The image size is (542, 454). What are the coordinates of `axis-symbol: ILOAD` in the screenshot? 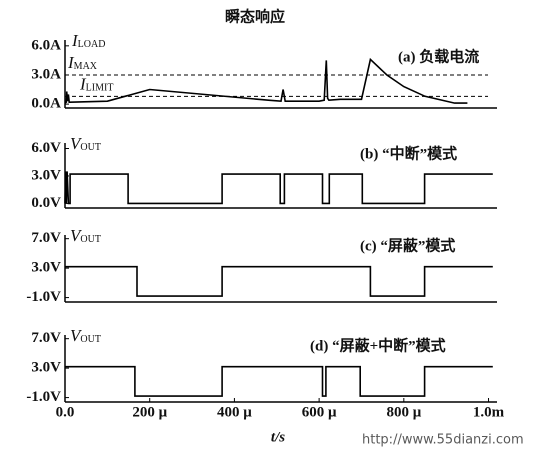 It's located at (88, 40).